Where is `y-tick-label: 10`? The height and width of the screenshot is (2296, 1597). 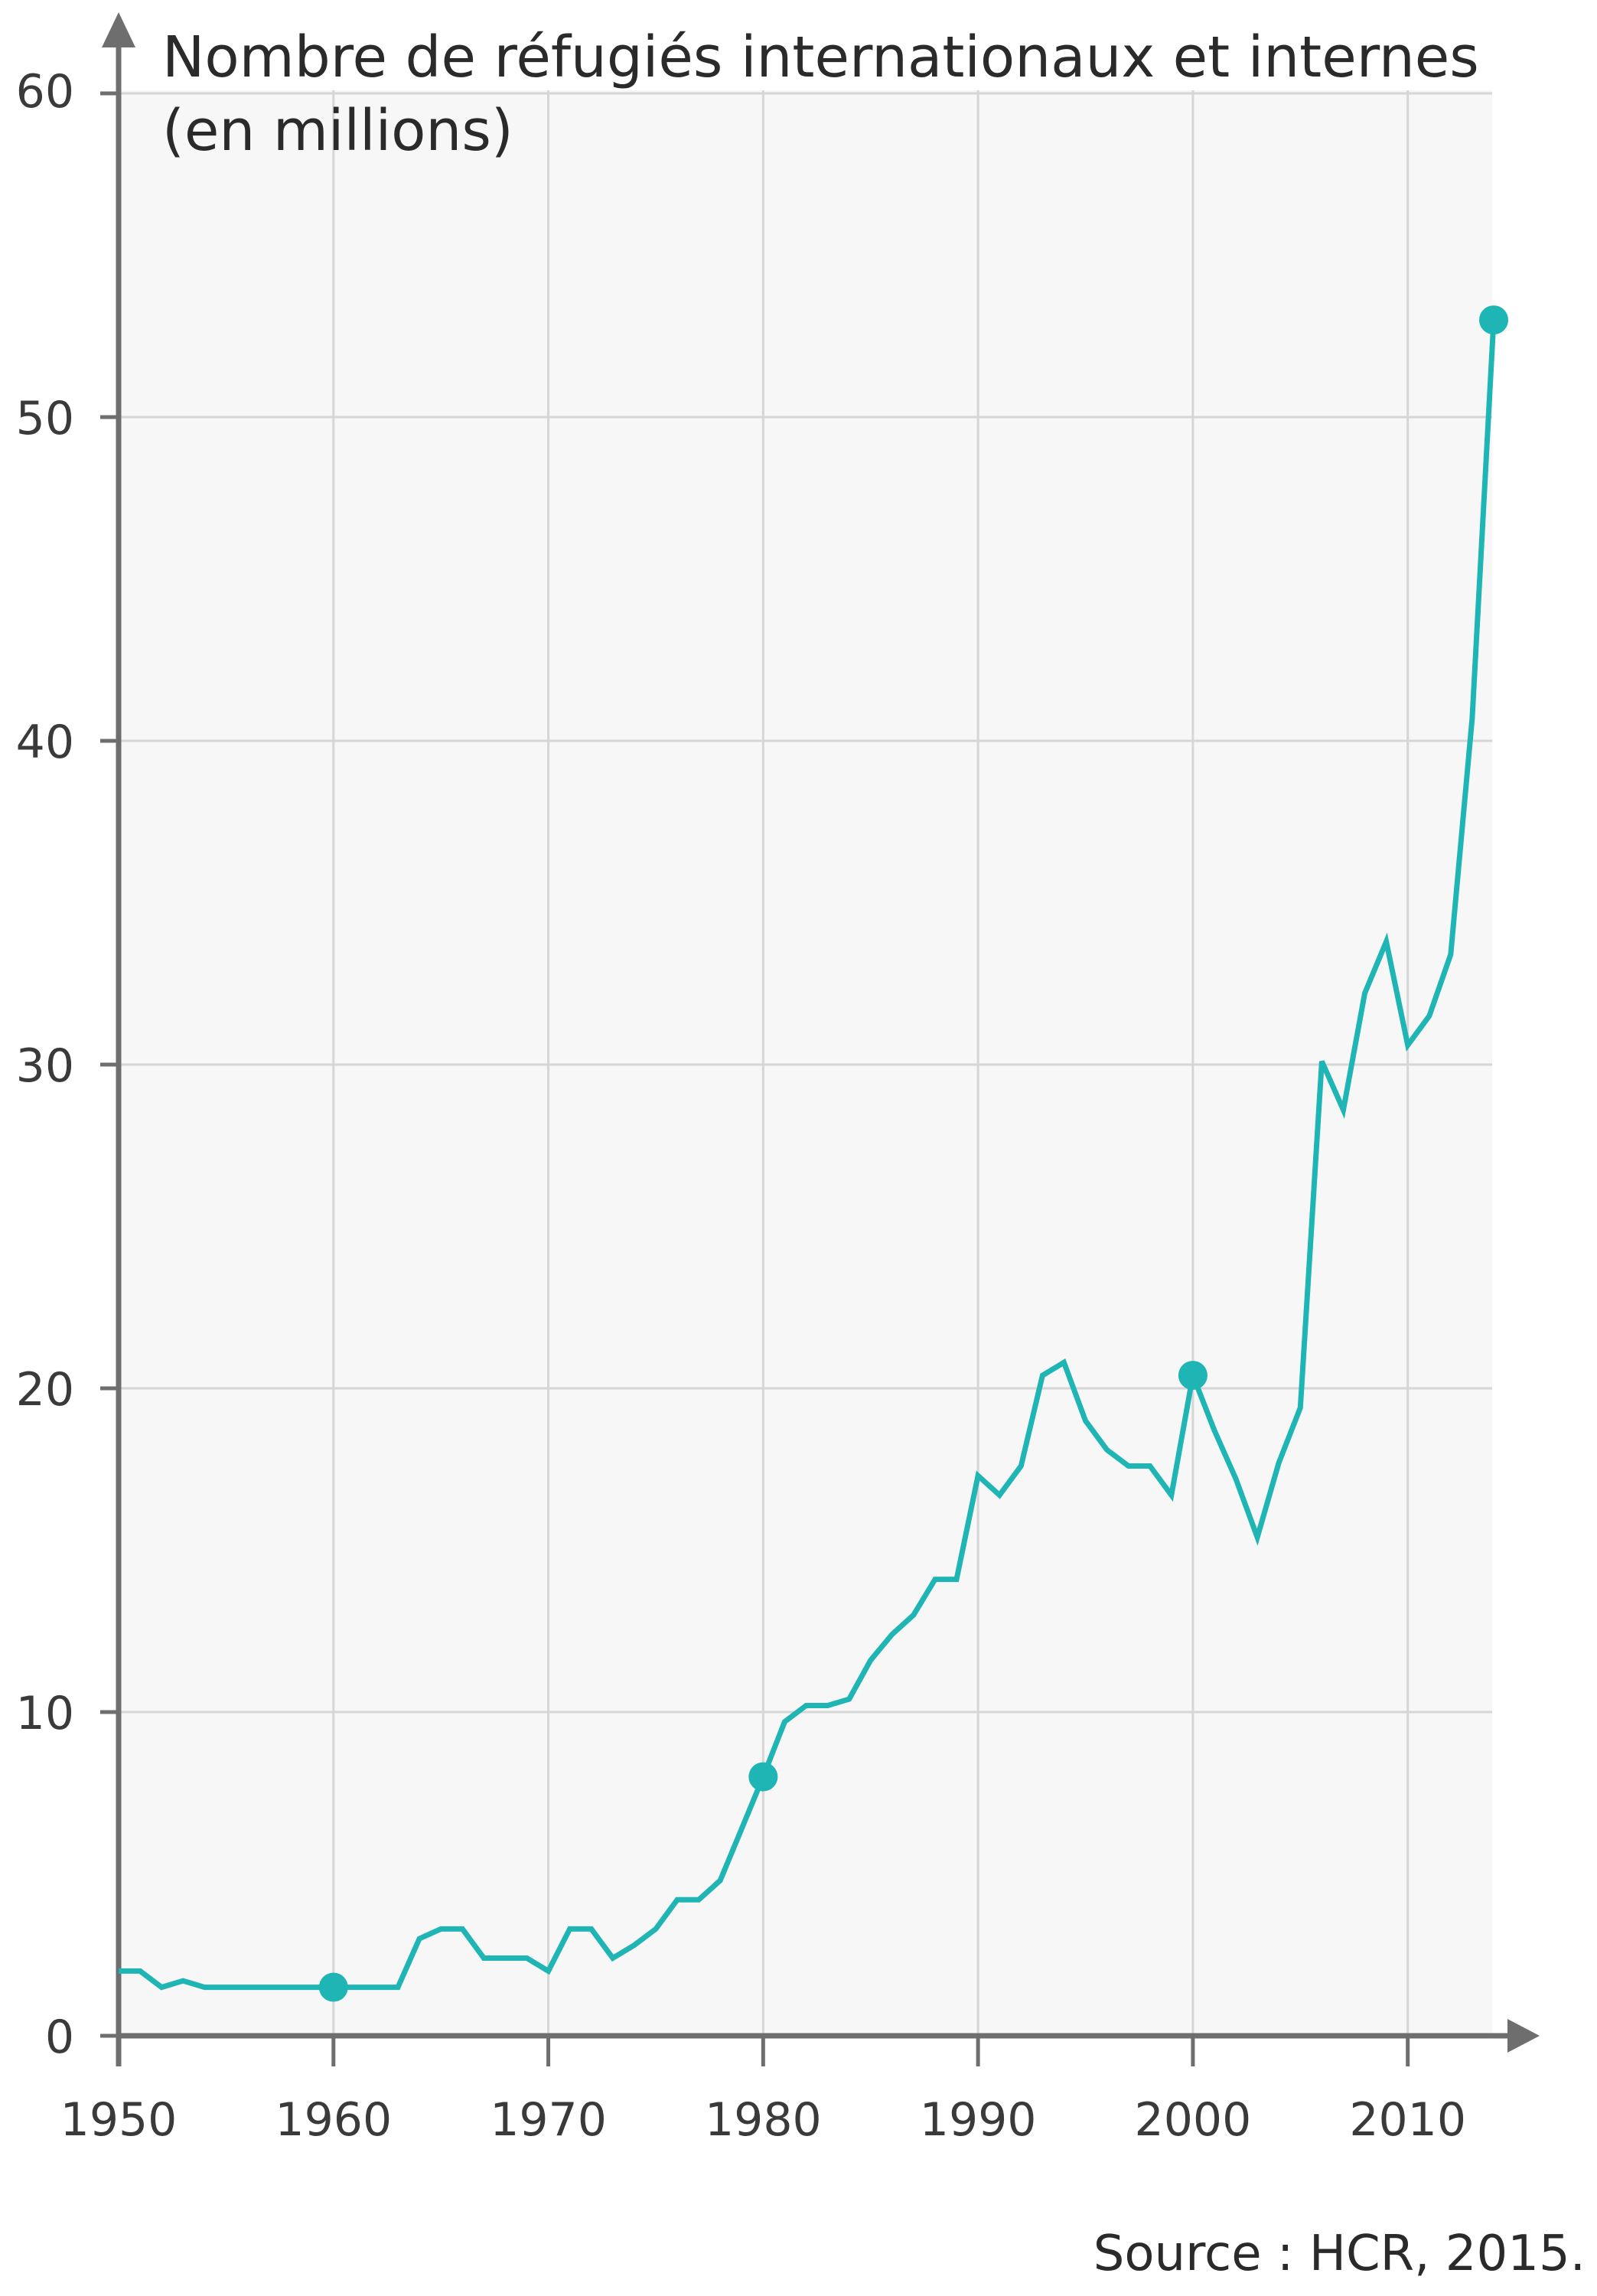
y-tick-label: 10 is located at coordinates (45, 1713).